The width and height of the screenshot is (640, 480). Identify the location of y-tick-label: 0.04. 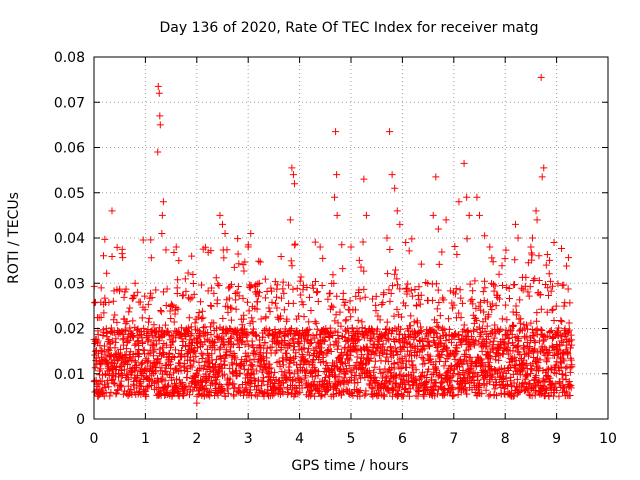
(69, 239).